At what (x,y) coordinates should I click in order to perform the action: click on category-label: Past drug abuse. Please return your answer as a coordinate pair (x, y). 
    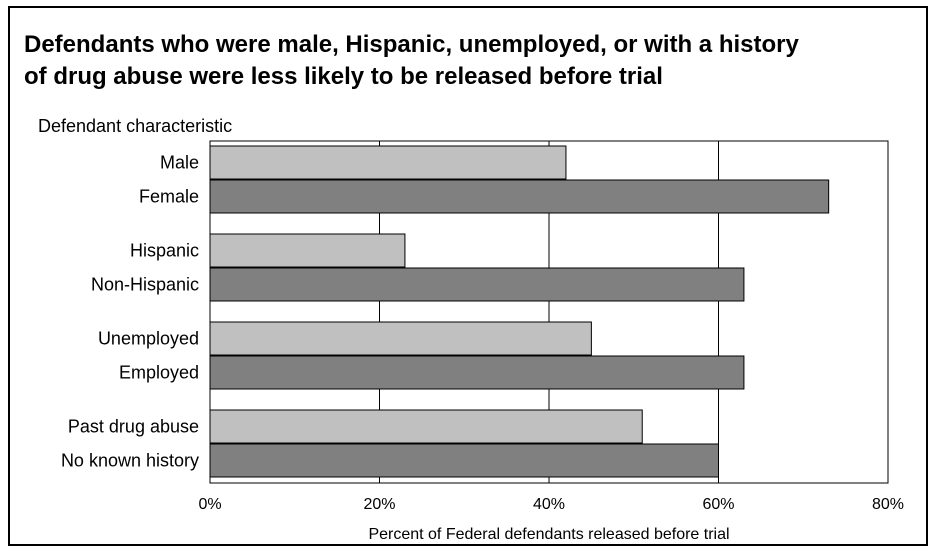
    Looking at the image, I should click on (133, 427).